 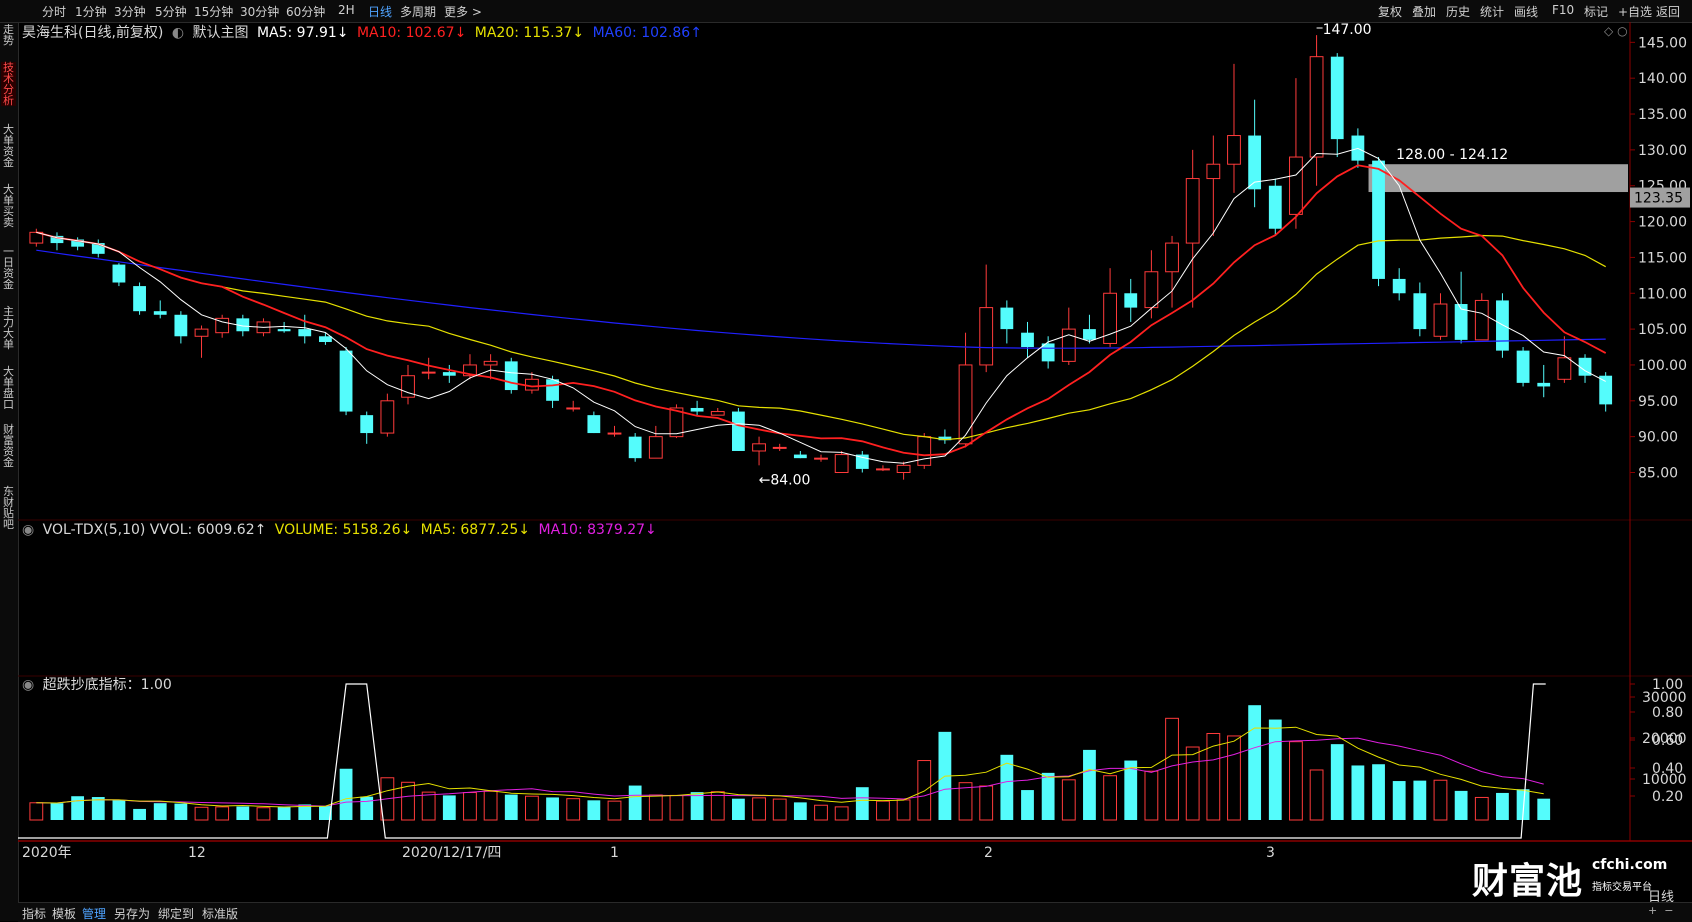 What do you see at coordinates (475, 530) in the screenshot?
I see `vol-ma5: MA5: 6877.25↓` at bounding box center [475, 530].